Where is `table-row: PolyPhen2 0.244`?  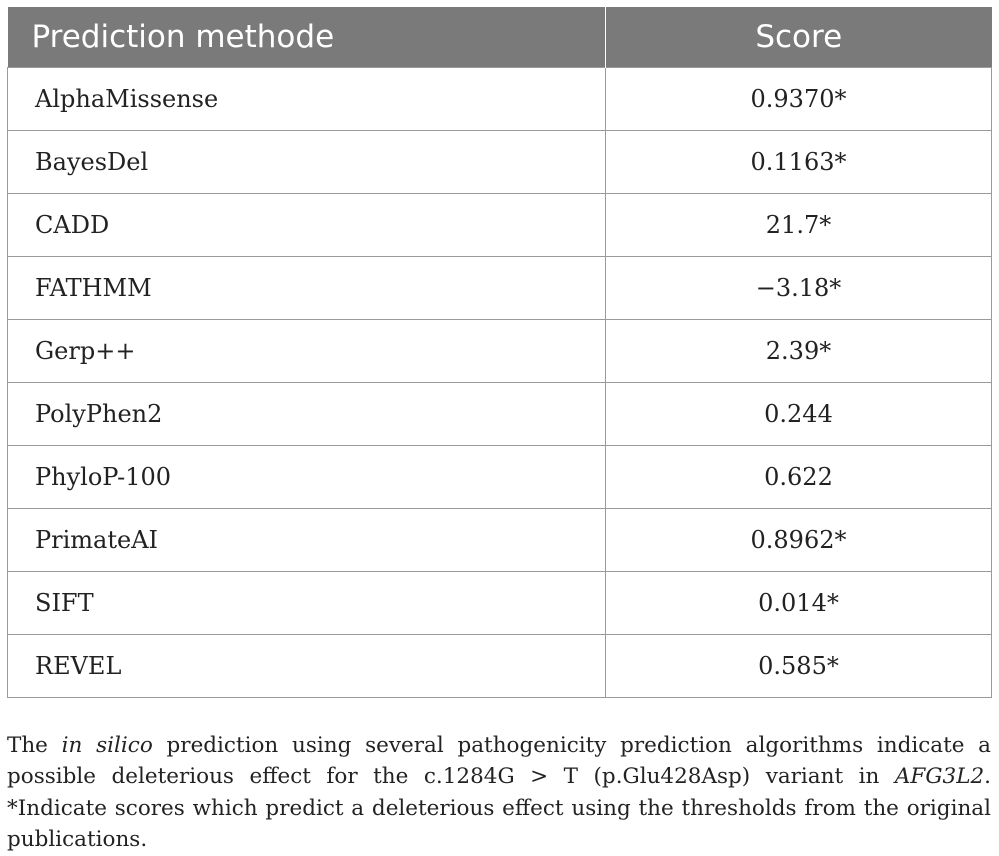 table-row: PolyPhen2 0.244 is located at coordinates (499, 414).